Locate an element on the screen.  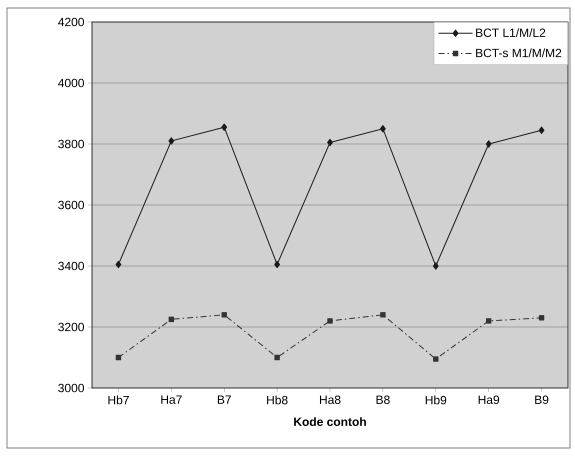
legend-label: BCT-s M1/M/M2 is located at coordinates (519, 53).